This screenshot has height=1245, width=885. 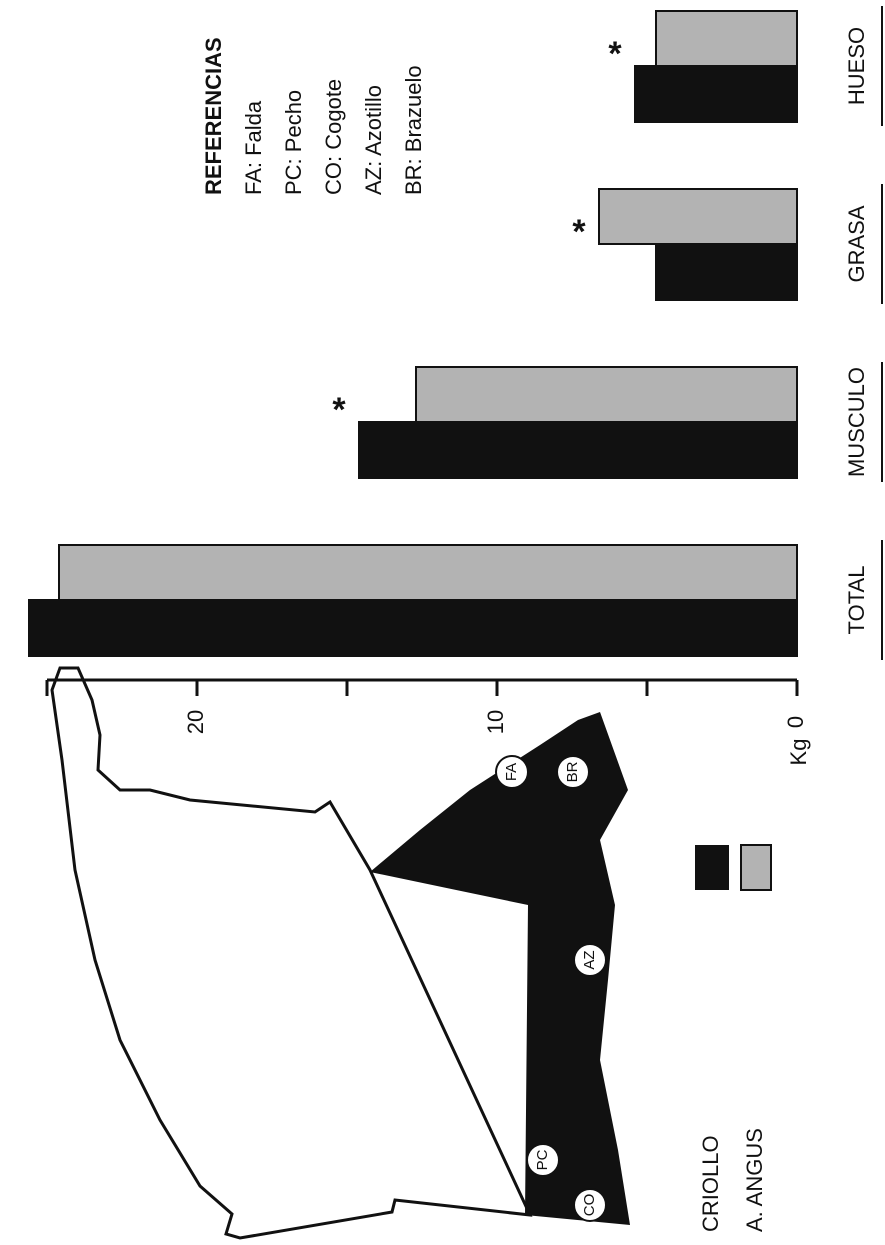 I want to click on reference-item: PC: Pecho, so click(x=293, y=142).